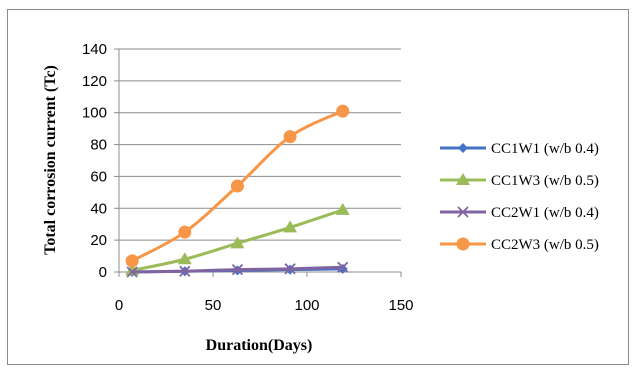  I want to click on legend-item-4: CC2W3 (w/b 0.5), so click(519, 245).